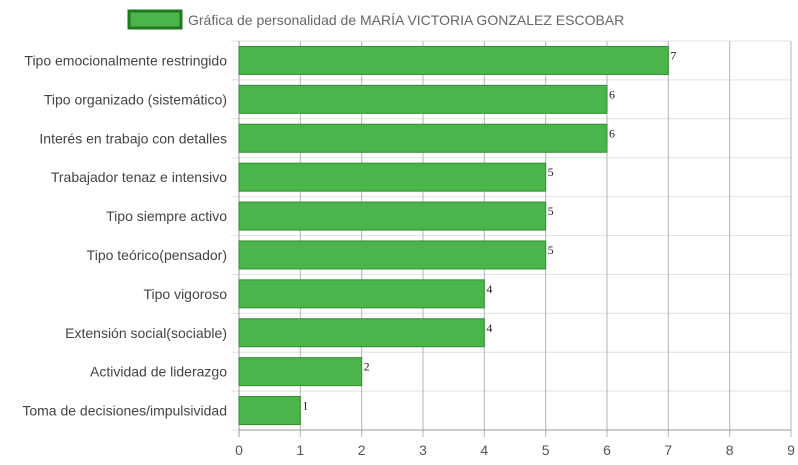 The image size is (798, 465). I want to click on value-axis: 0 1 2 3 4 5 6 7 8 9, so click(515, 450).